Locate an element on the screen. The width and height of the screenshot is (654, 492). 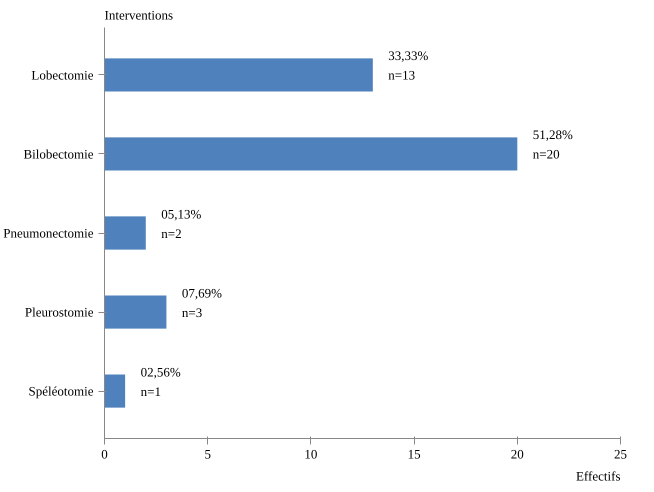
x-axis-title: Effectifs is located at coordinates (598, 476).